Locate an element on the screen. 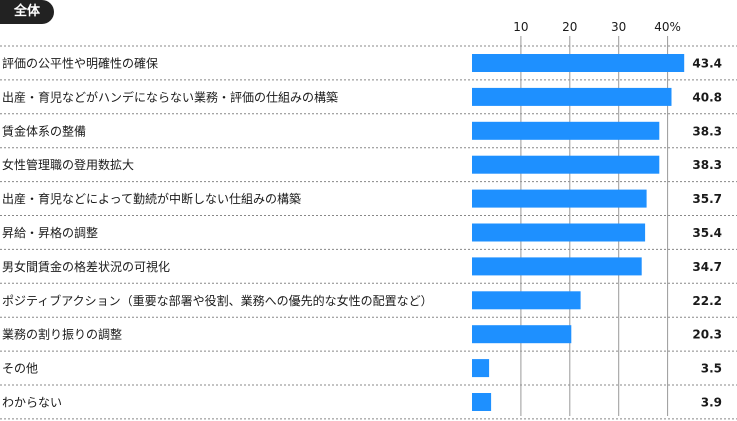  category-label: 出産・育児などがハンデにならない業務・評価の仕組みの構築 is located at coordinates (170, 96).